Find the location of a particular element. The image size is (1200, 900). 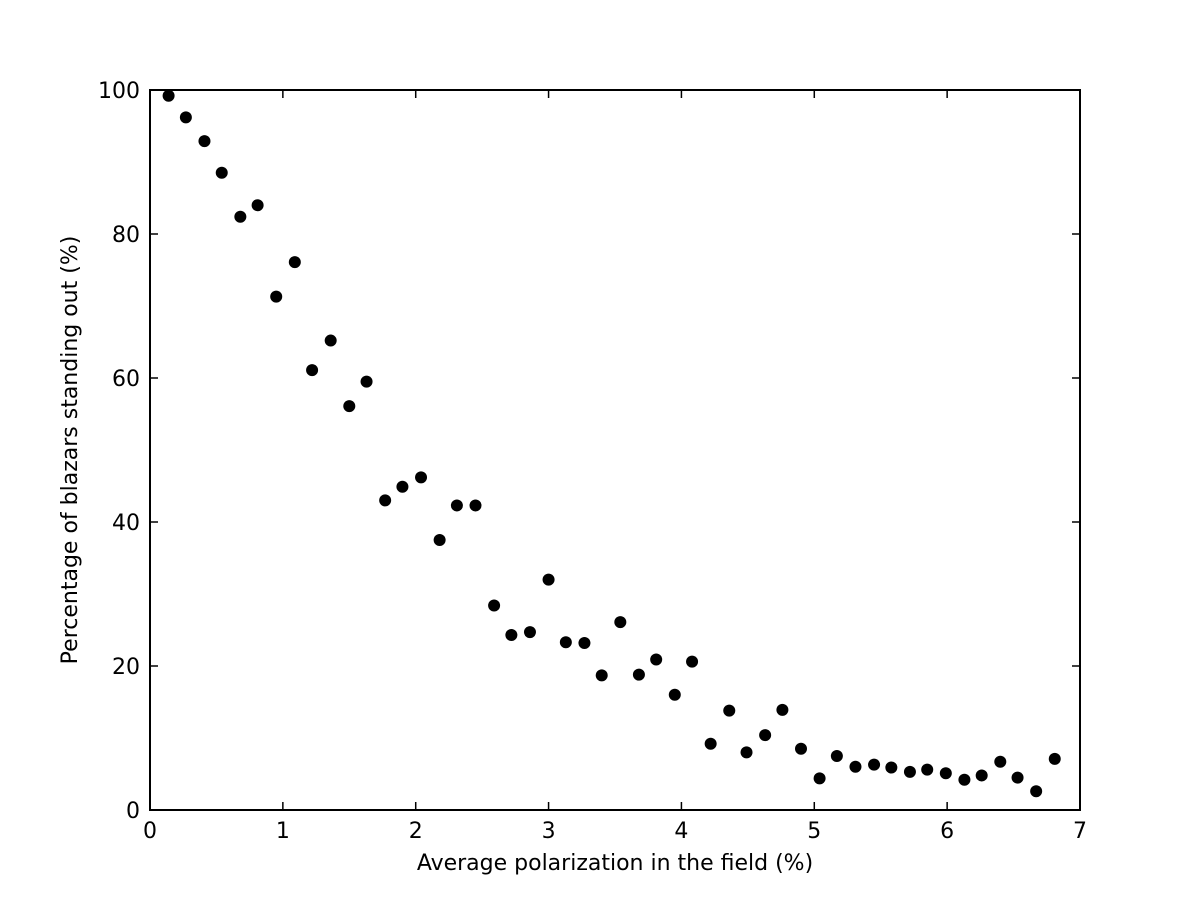

y-tick-label: 40 is located at coordinates (126, 523).